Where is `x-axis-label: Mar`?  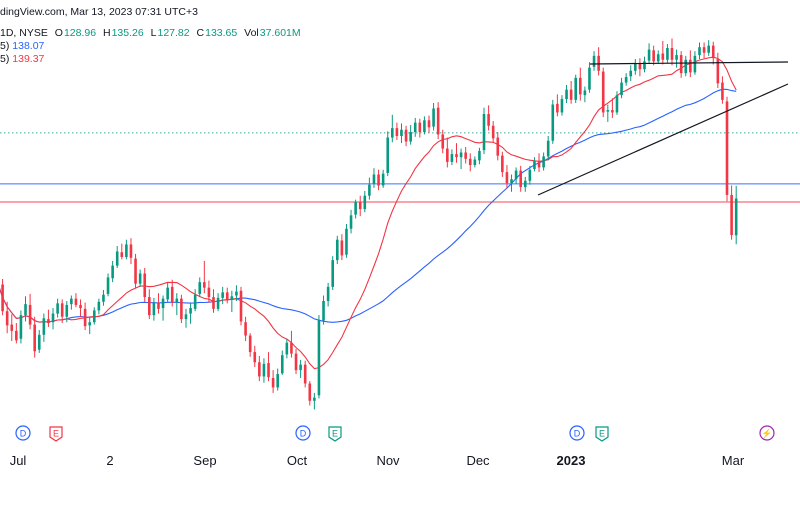
x-axis-label: Mar is located at coordinates (733, 460).